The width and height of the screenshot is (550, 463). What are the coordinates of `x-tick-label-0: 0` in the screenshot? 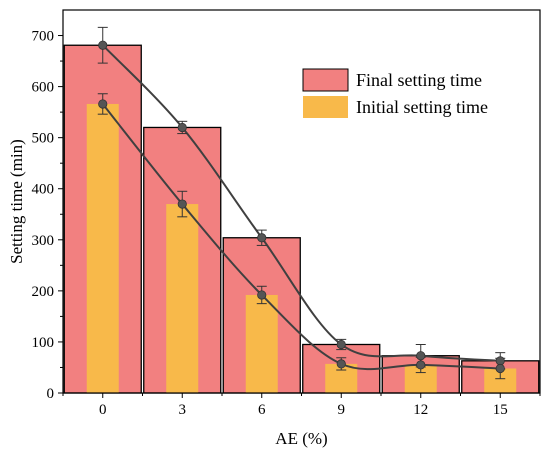 It's located at (103, 410).